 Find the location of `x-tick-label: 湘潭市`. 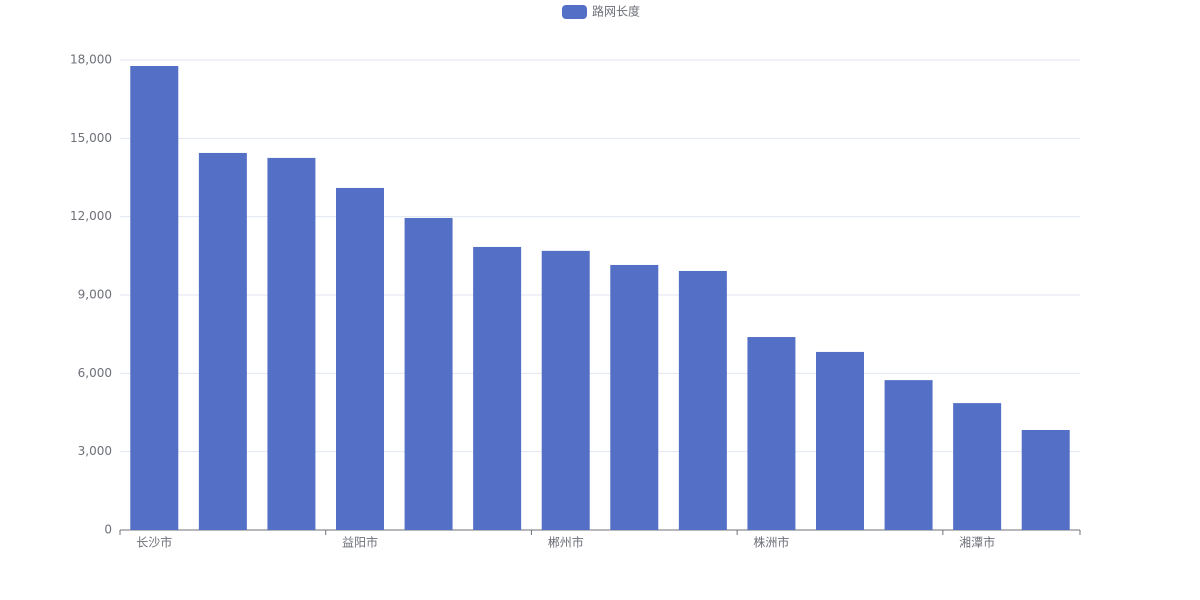

x-tick-label: 湘潭市 is located at coordinates (977, 542).